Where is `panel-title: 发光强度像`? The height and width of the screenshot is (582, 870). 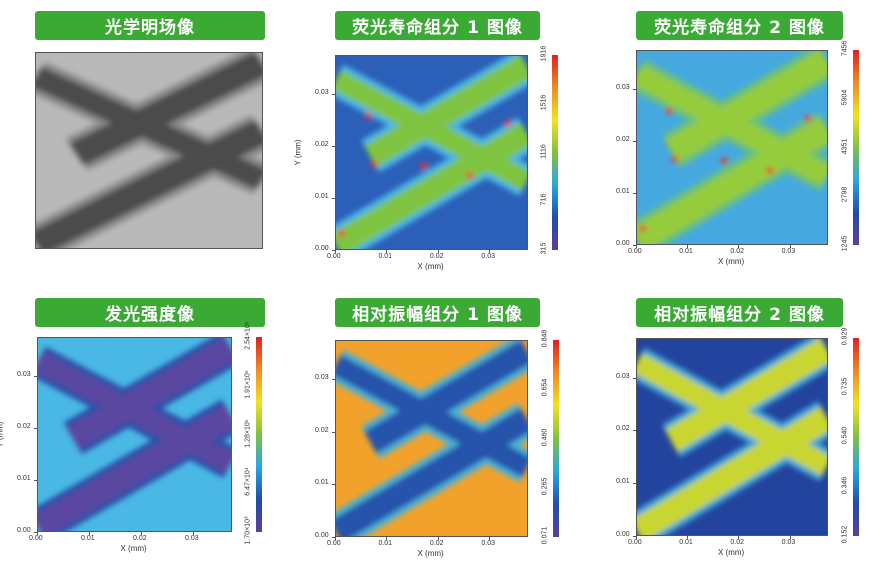 panel-title: 发光强度像 is located at coordinates (150, 312).